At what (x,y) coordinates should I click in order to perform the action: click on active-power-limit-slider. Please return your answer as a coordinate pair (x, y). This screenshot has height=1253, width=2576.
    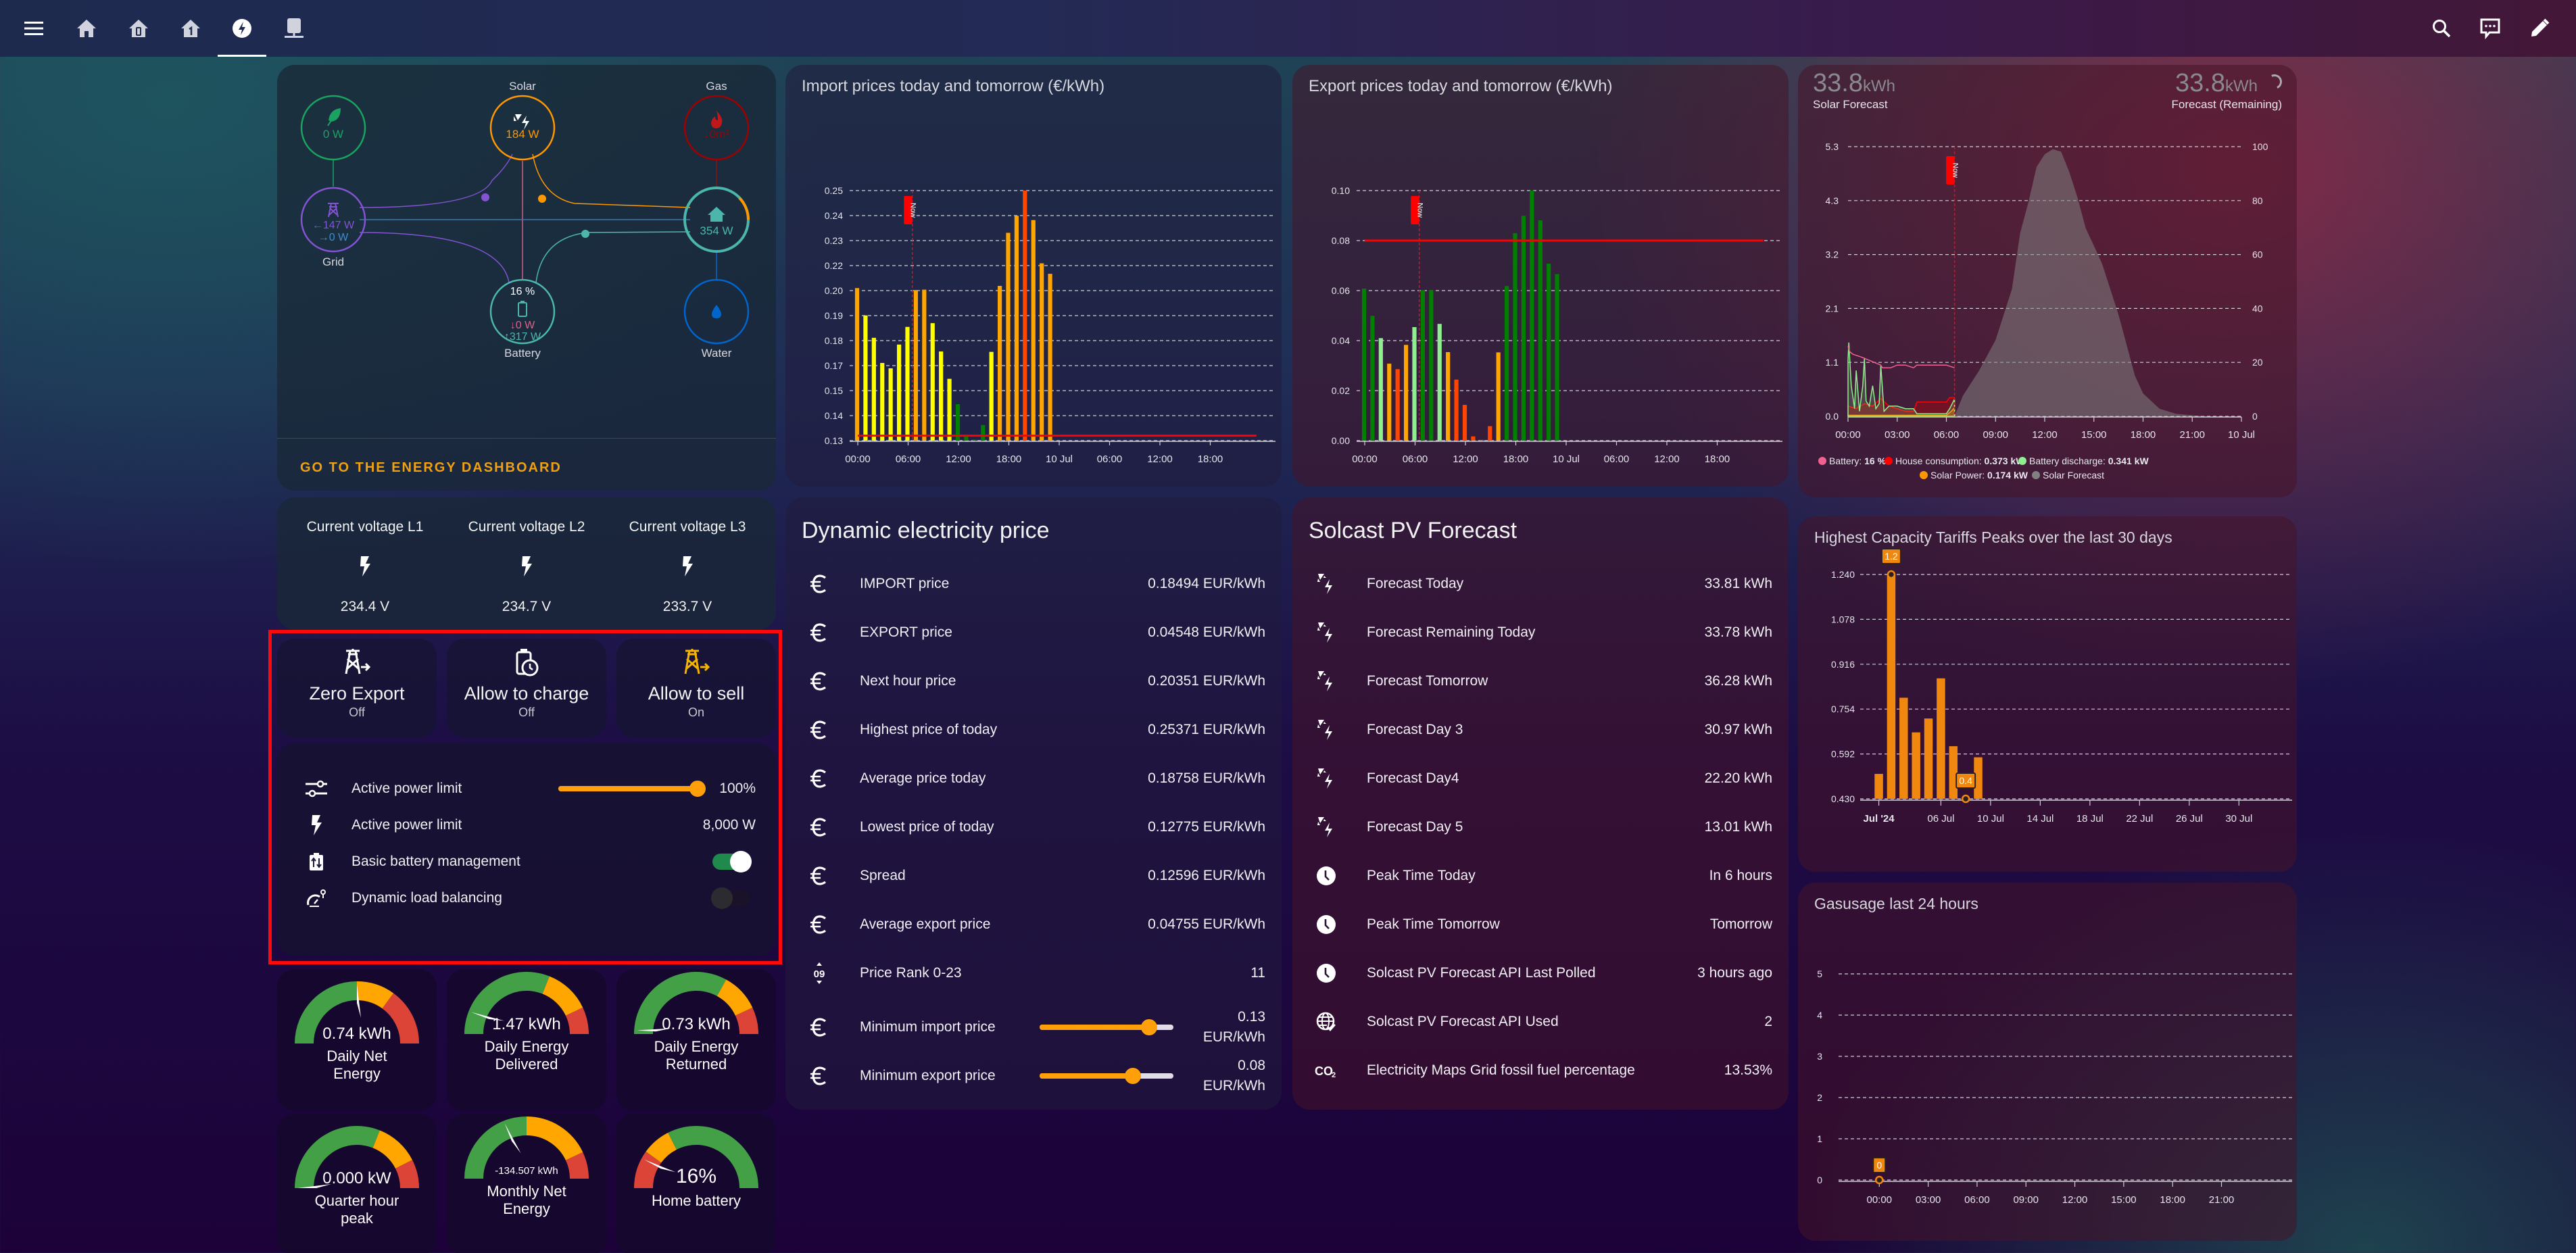
    Looking at the image, I should click on (632, 789).